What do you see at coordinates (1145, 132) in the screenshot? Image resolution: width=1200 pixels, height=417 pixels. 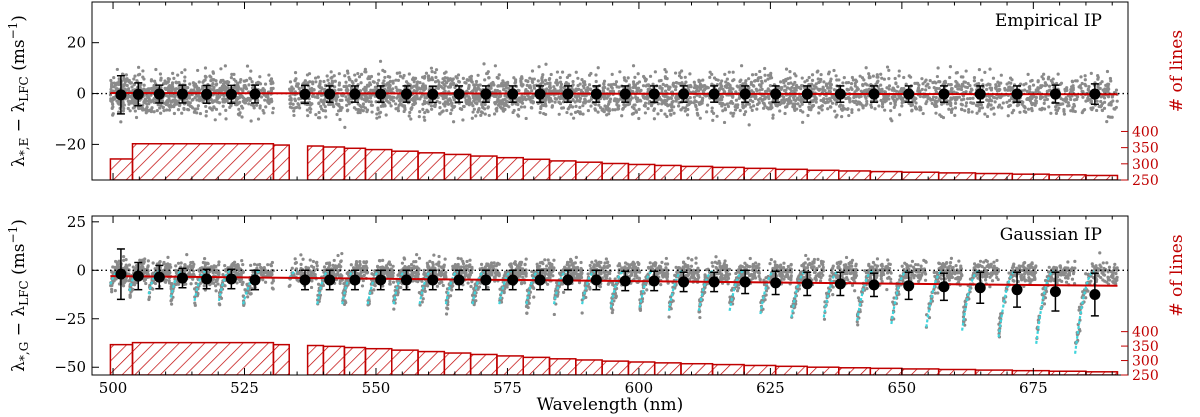 I see `right-tick-label: 400` at bounding box center [1145, 132].